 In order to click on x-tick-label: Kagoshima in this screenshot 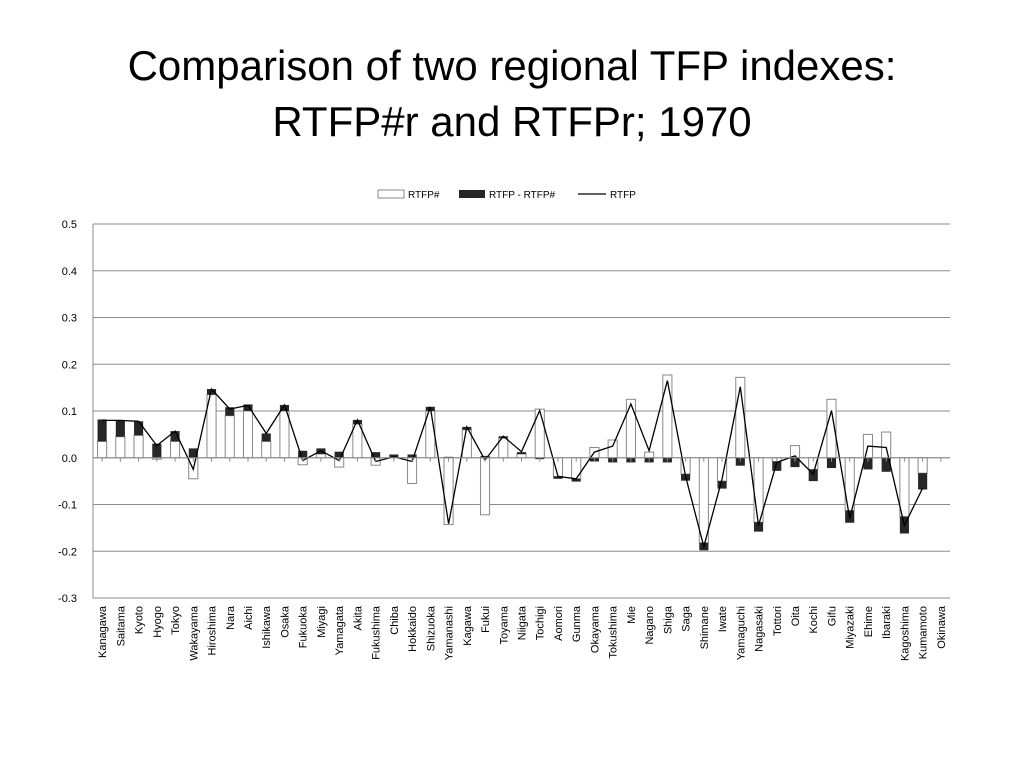, I will do `click(905, 633)`.